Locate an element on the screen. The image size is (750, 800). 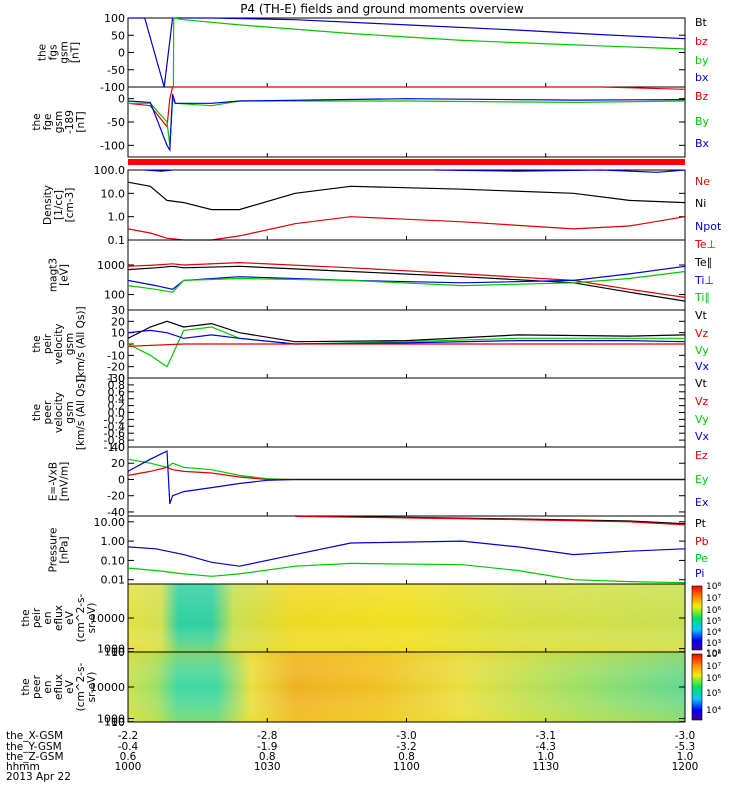
y-axis-label-line: eflux is located at coordinates (59, 618).